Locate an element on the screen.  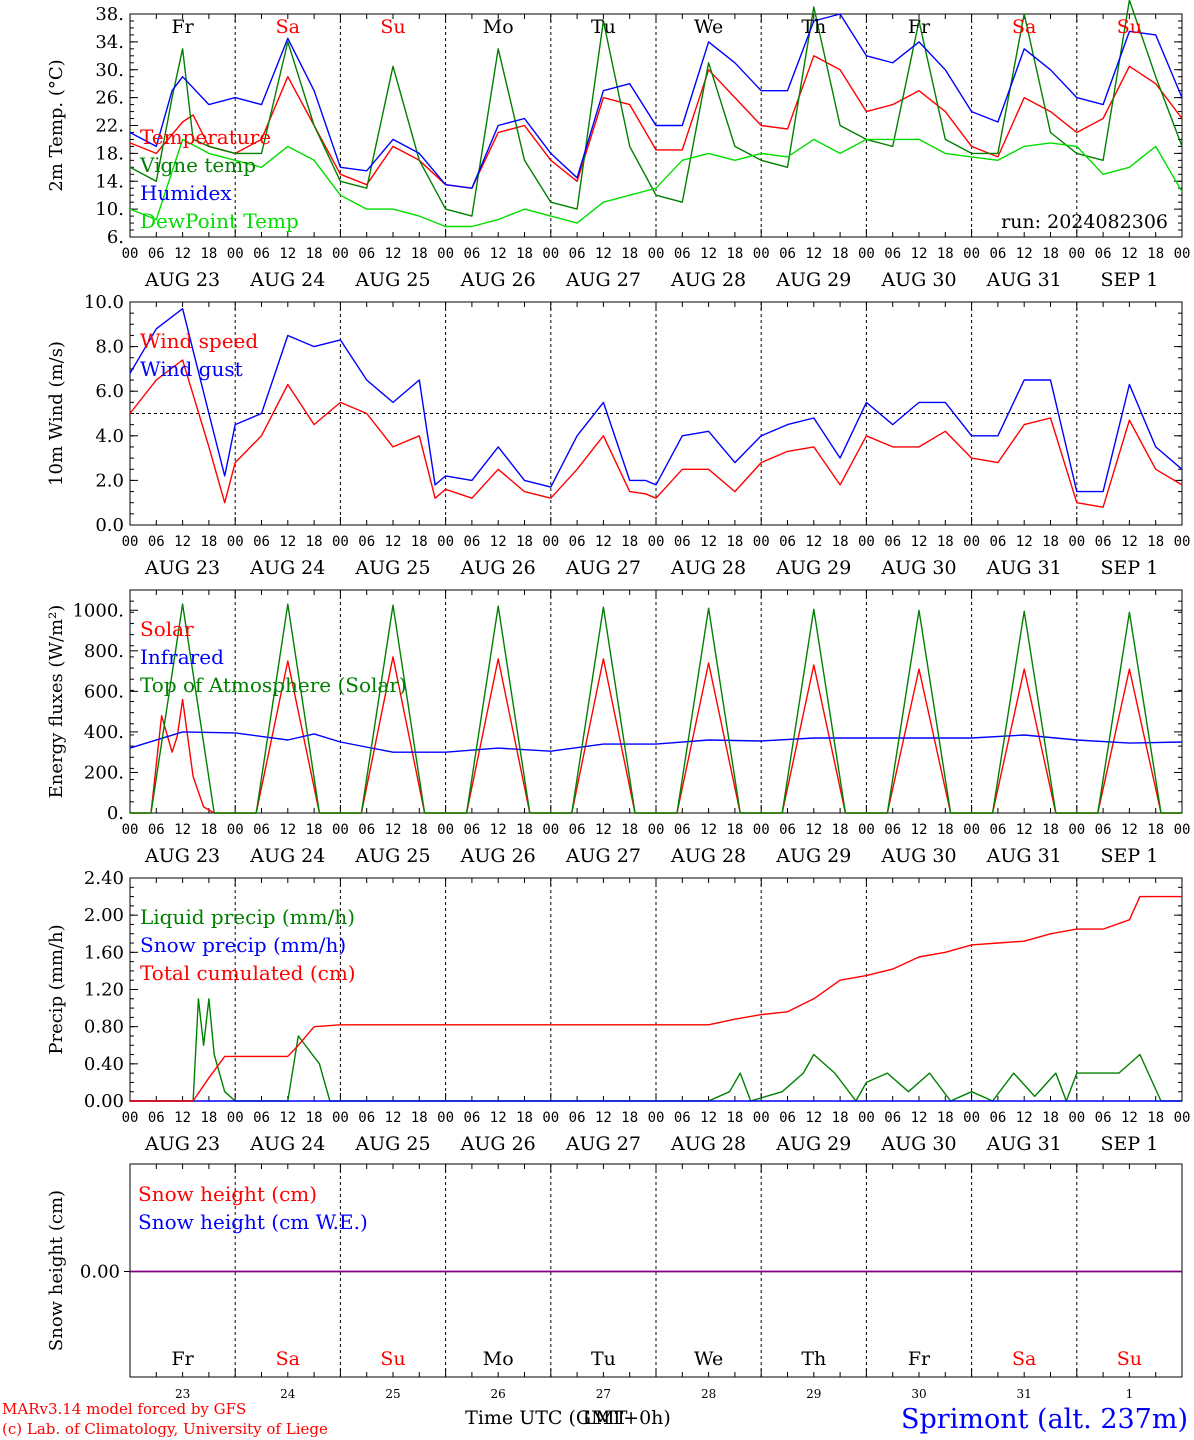
day-number-label: 25 is located at coordinates (392, 1394).